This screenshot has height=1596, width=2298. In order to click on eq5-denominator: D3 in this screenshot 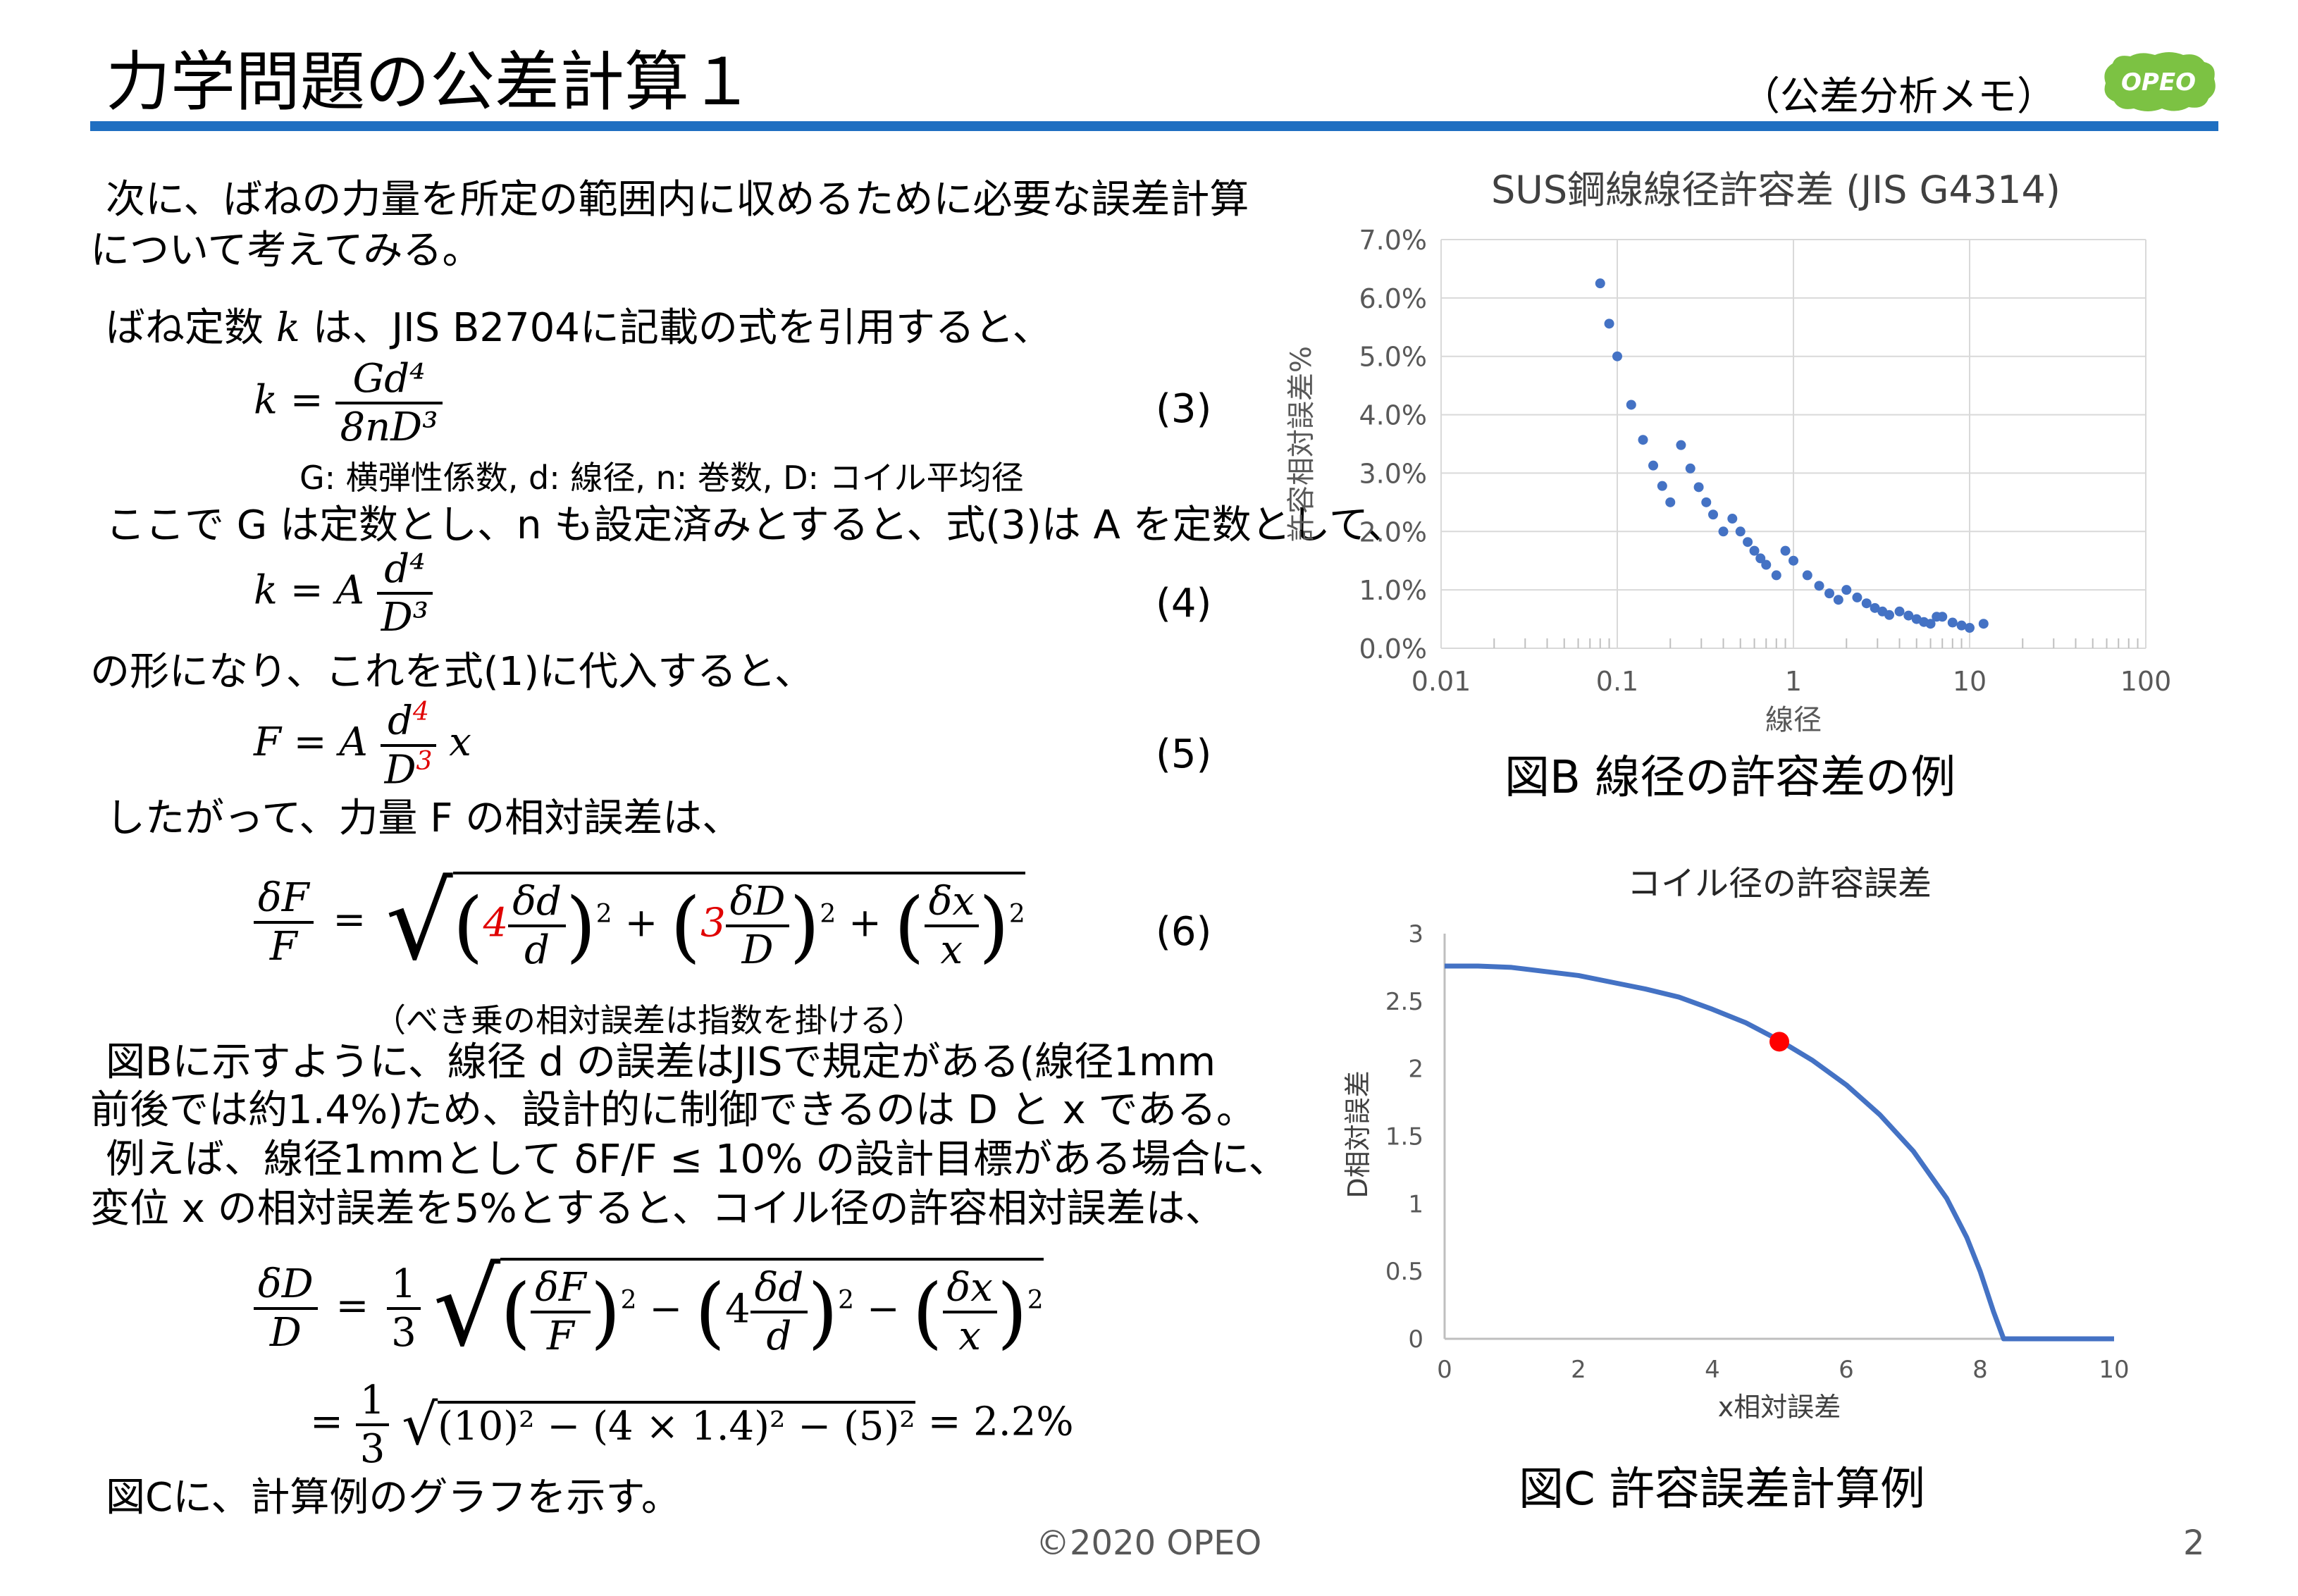, I will do `click(409, 770)`.